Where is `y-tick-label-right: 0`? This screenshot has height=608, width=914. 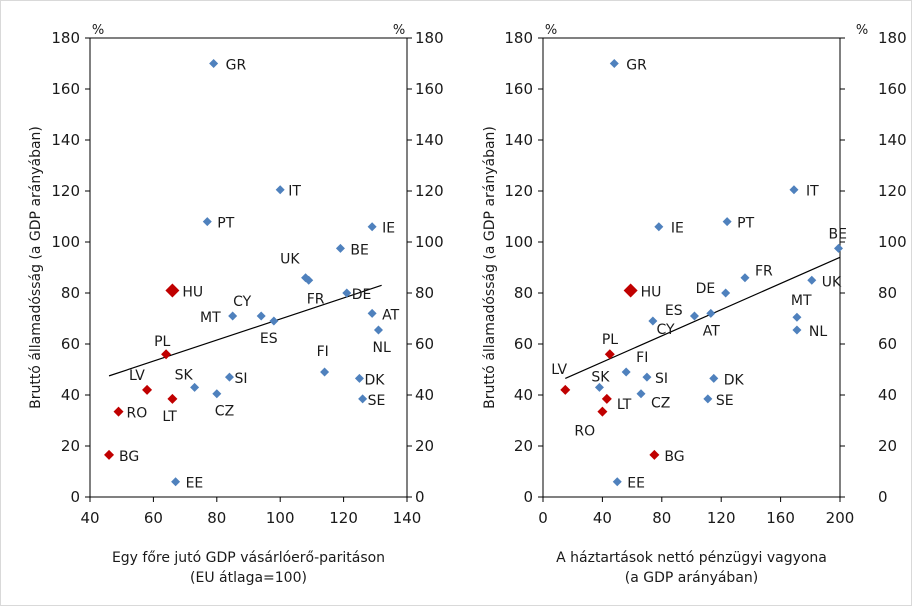
y-tick-label-right: 0 is located at coordinates (883, 497).